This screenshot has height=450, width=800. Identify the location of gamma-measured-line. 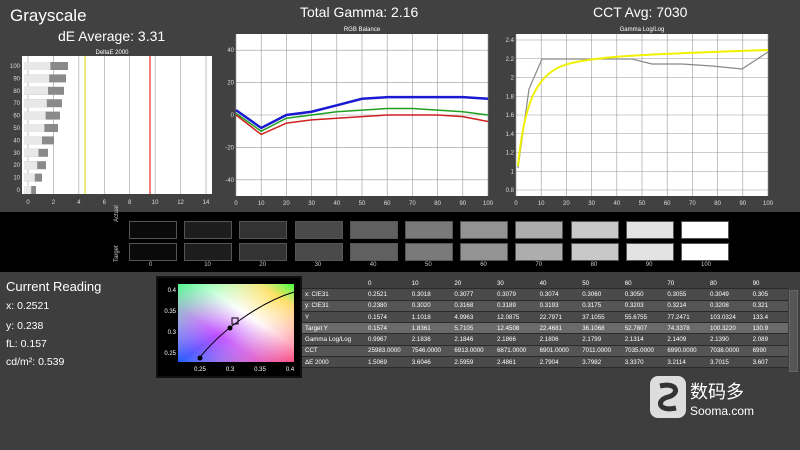
(643, 110).